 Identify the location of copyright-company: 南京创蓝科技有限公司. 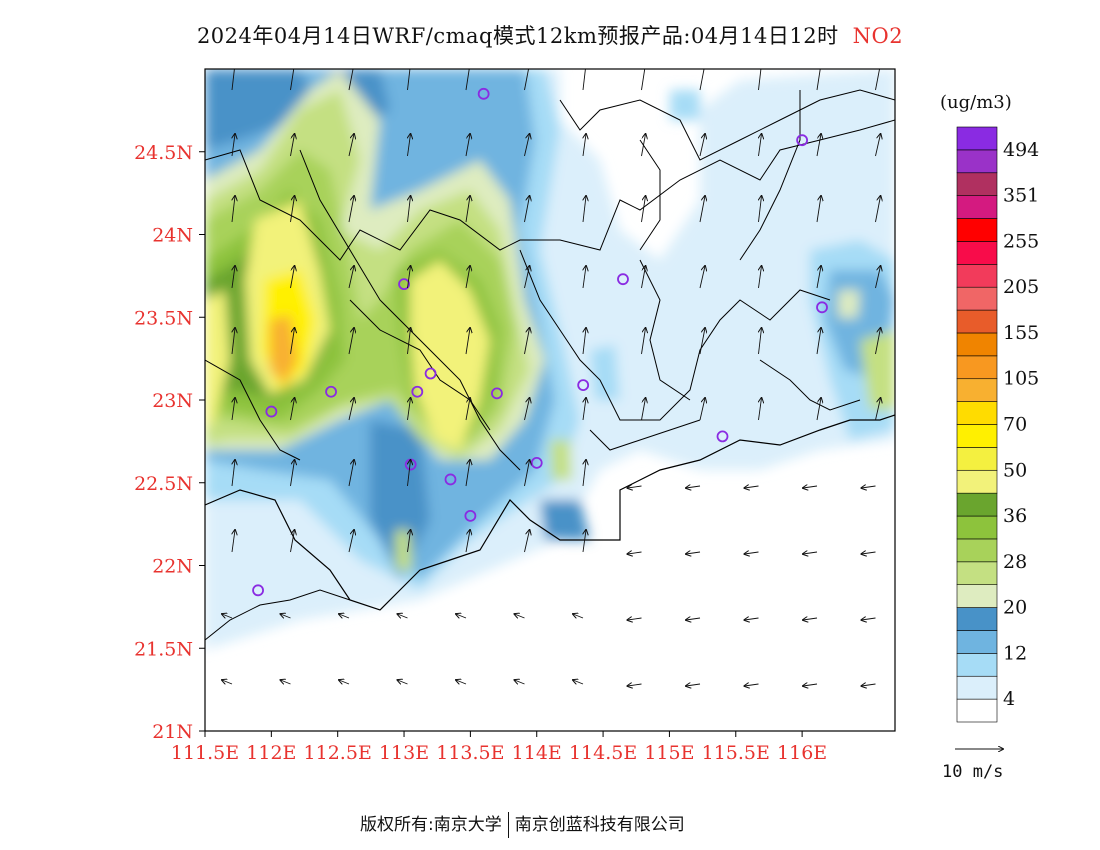
(599, 825).